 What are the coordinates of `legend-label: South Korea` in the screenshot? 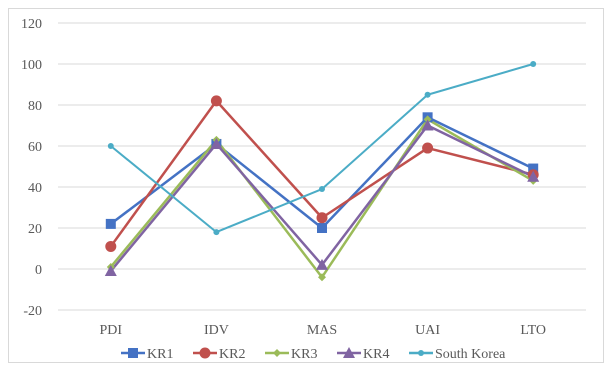 It's located at (470, 354).